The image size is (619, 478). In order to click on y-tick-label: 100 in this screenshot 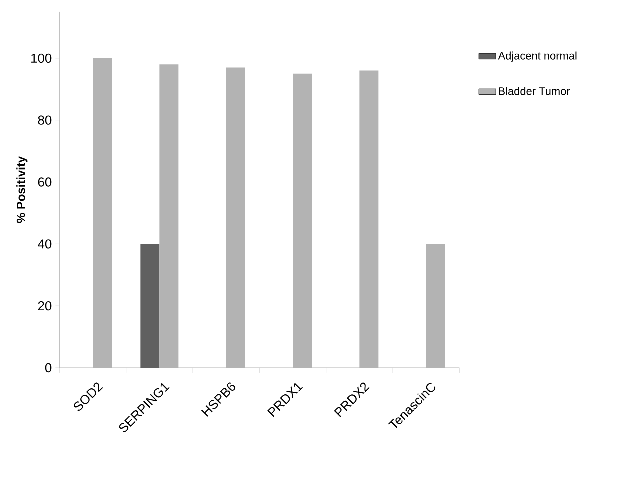, I will do `click(42, 59)`.